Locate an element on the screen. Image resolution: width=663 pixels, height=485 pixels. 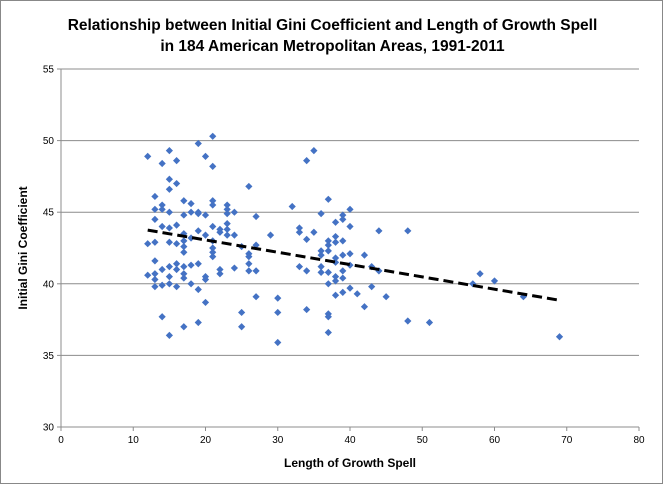
x-tick-label: 70 is located at coordinates (567, 440).